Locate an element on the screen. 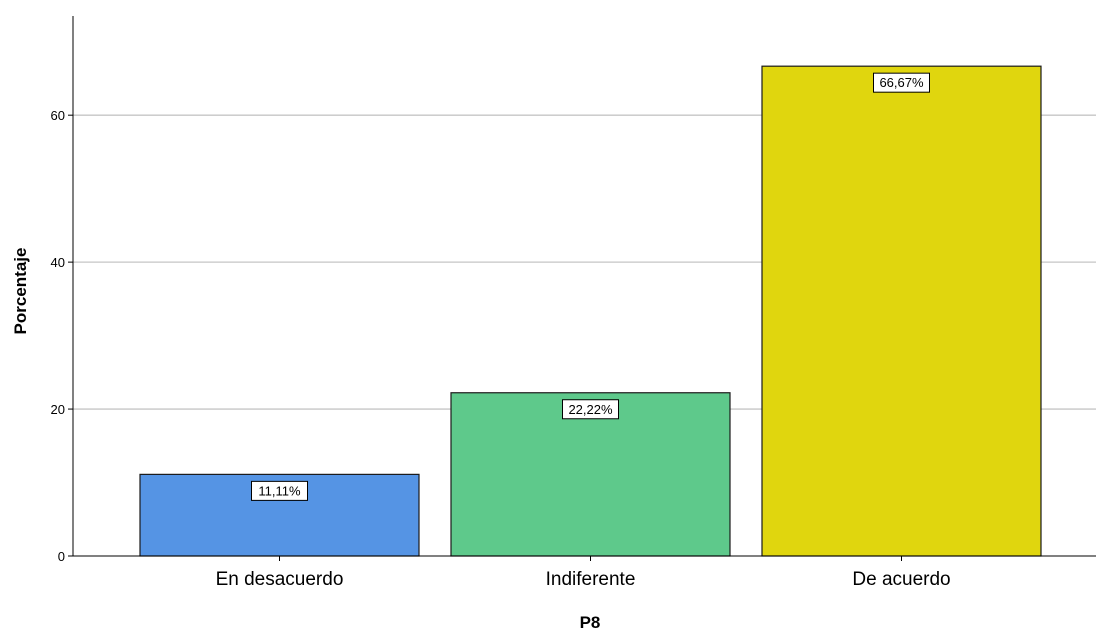  y-tick-label: 40 is located at coordinates (58, 262).